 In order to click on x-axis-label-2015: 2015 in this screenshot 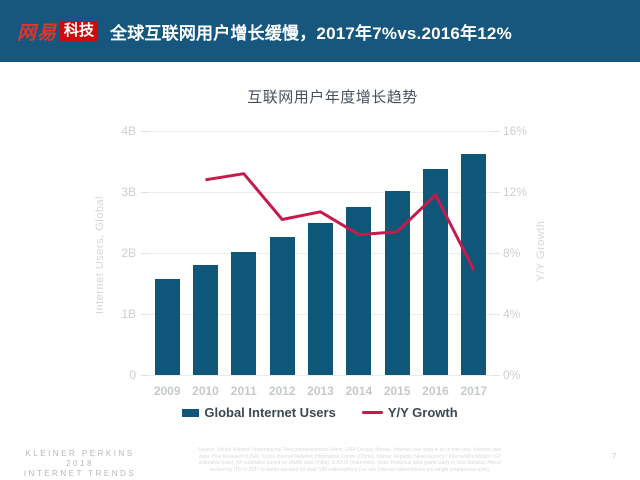, I will do `click(397, 391)`.